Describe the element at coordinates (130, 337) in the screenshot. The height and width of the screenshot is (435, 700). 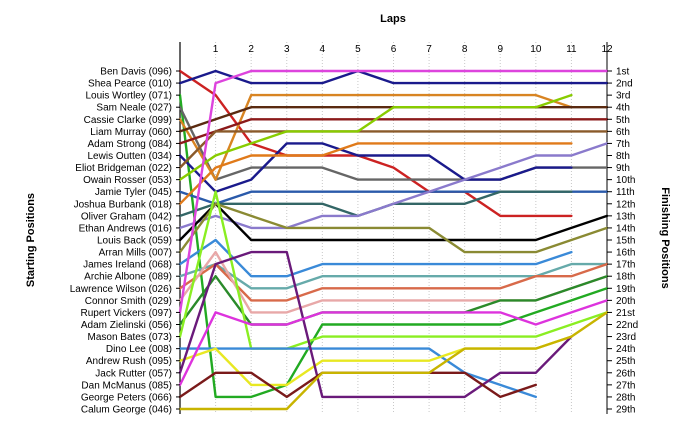
I see `starting-label: Mason Bates (073)` at that location.